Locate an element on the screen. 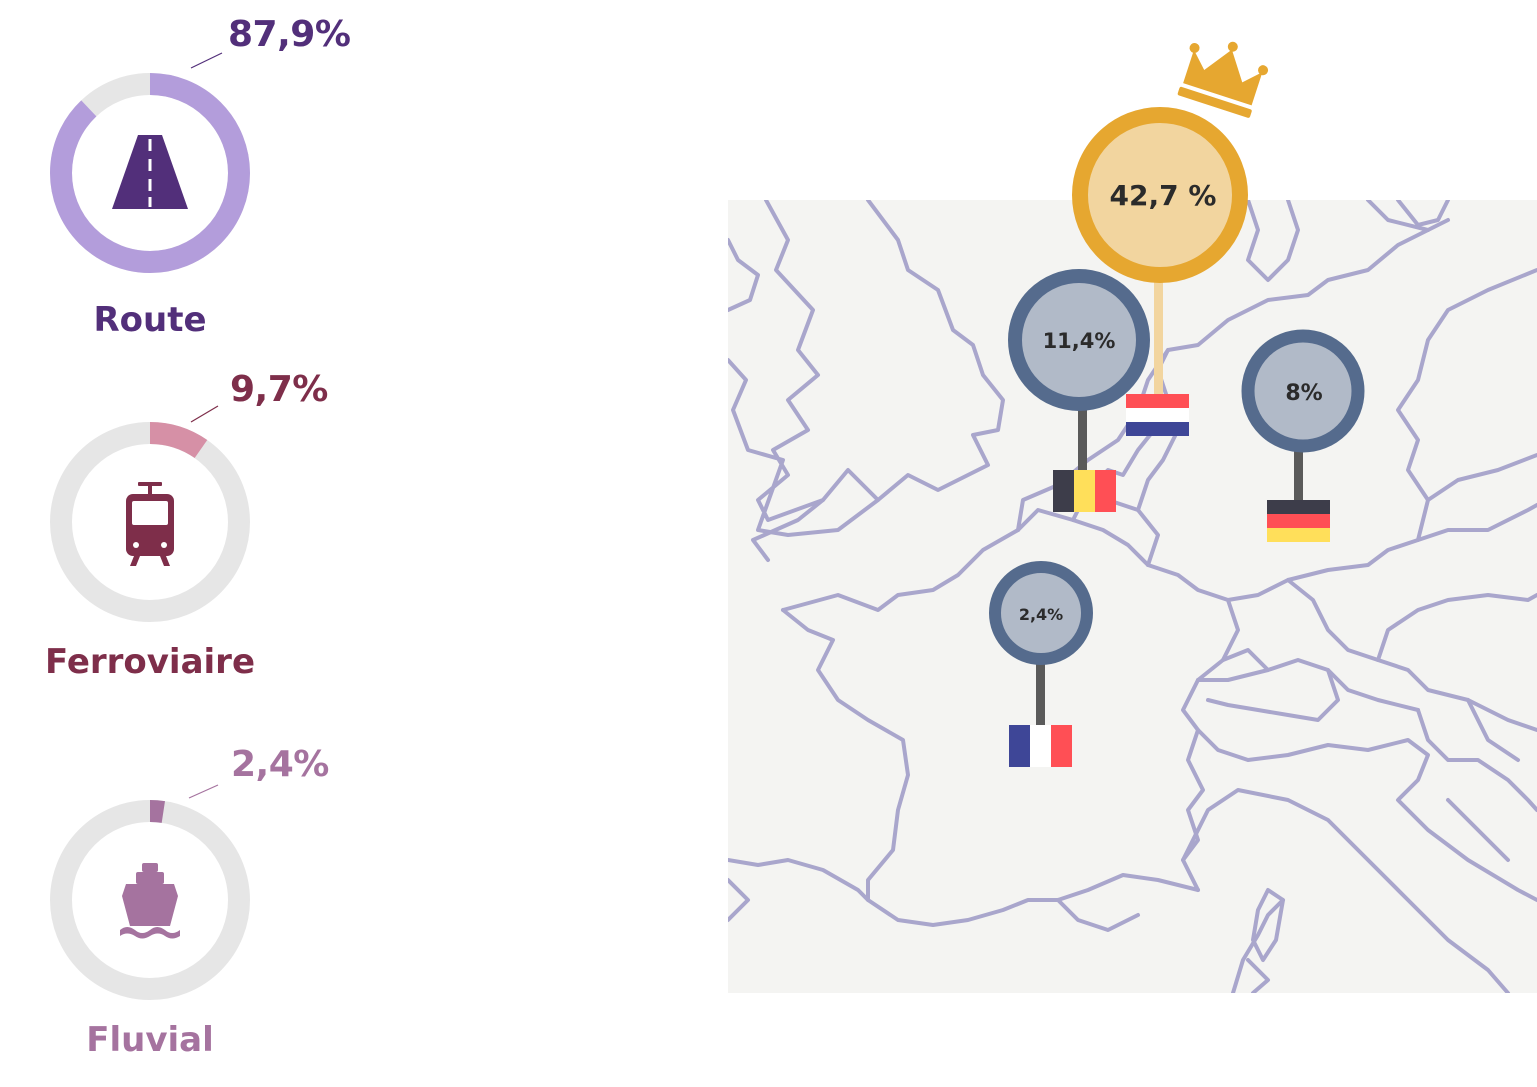 The width and height of the screenshot is (1537, 1087). road-icon is located at coordinates (150, 172).